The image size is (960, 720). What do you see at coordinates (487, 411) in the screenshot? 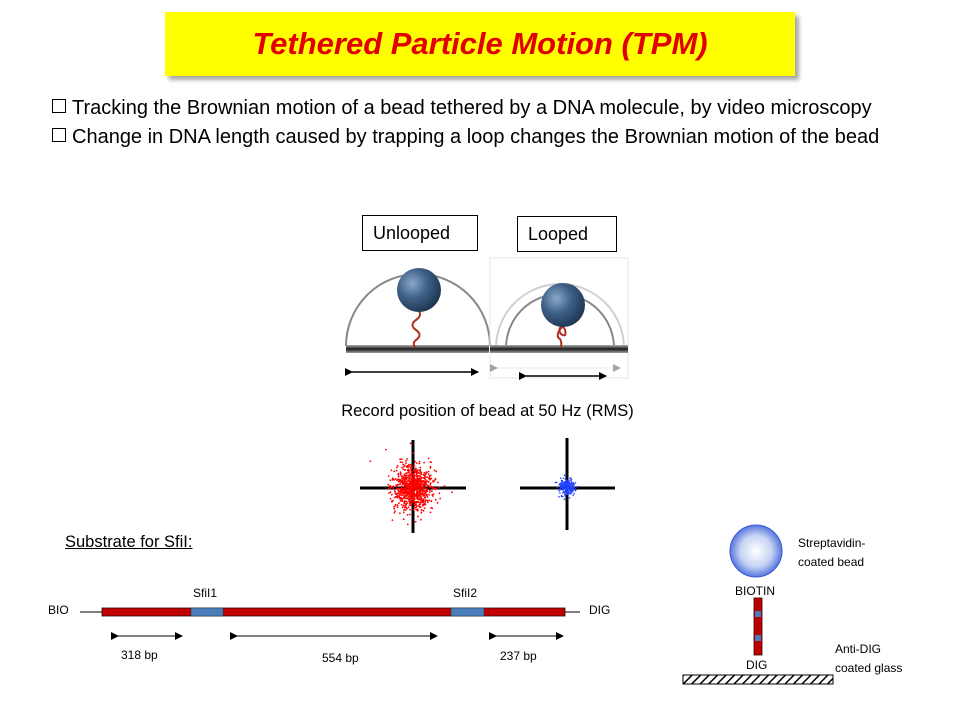
I see `record-caption: Record position of bead at 50 Hz (RMS)` at bounding box center [487, 411].